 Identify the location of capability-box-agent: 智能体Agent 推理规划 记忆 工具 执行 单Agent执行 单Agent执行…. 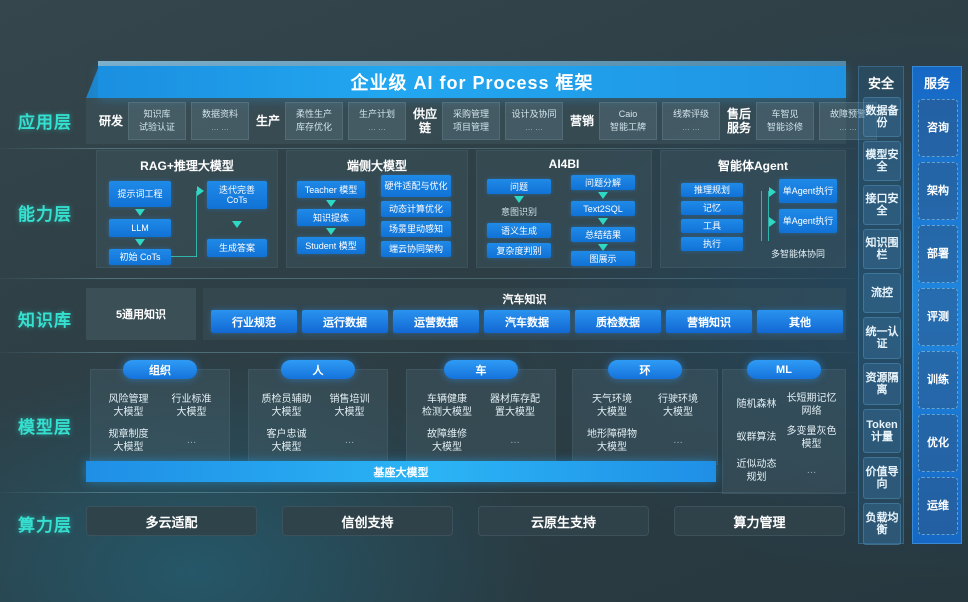
(753, 209).